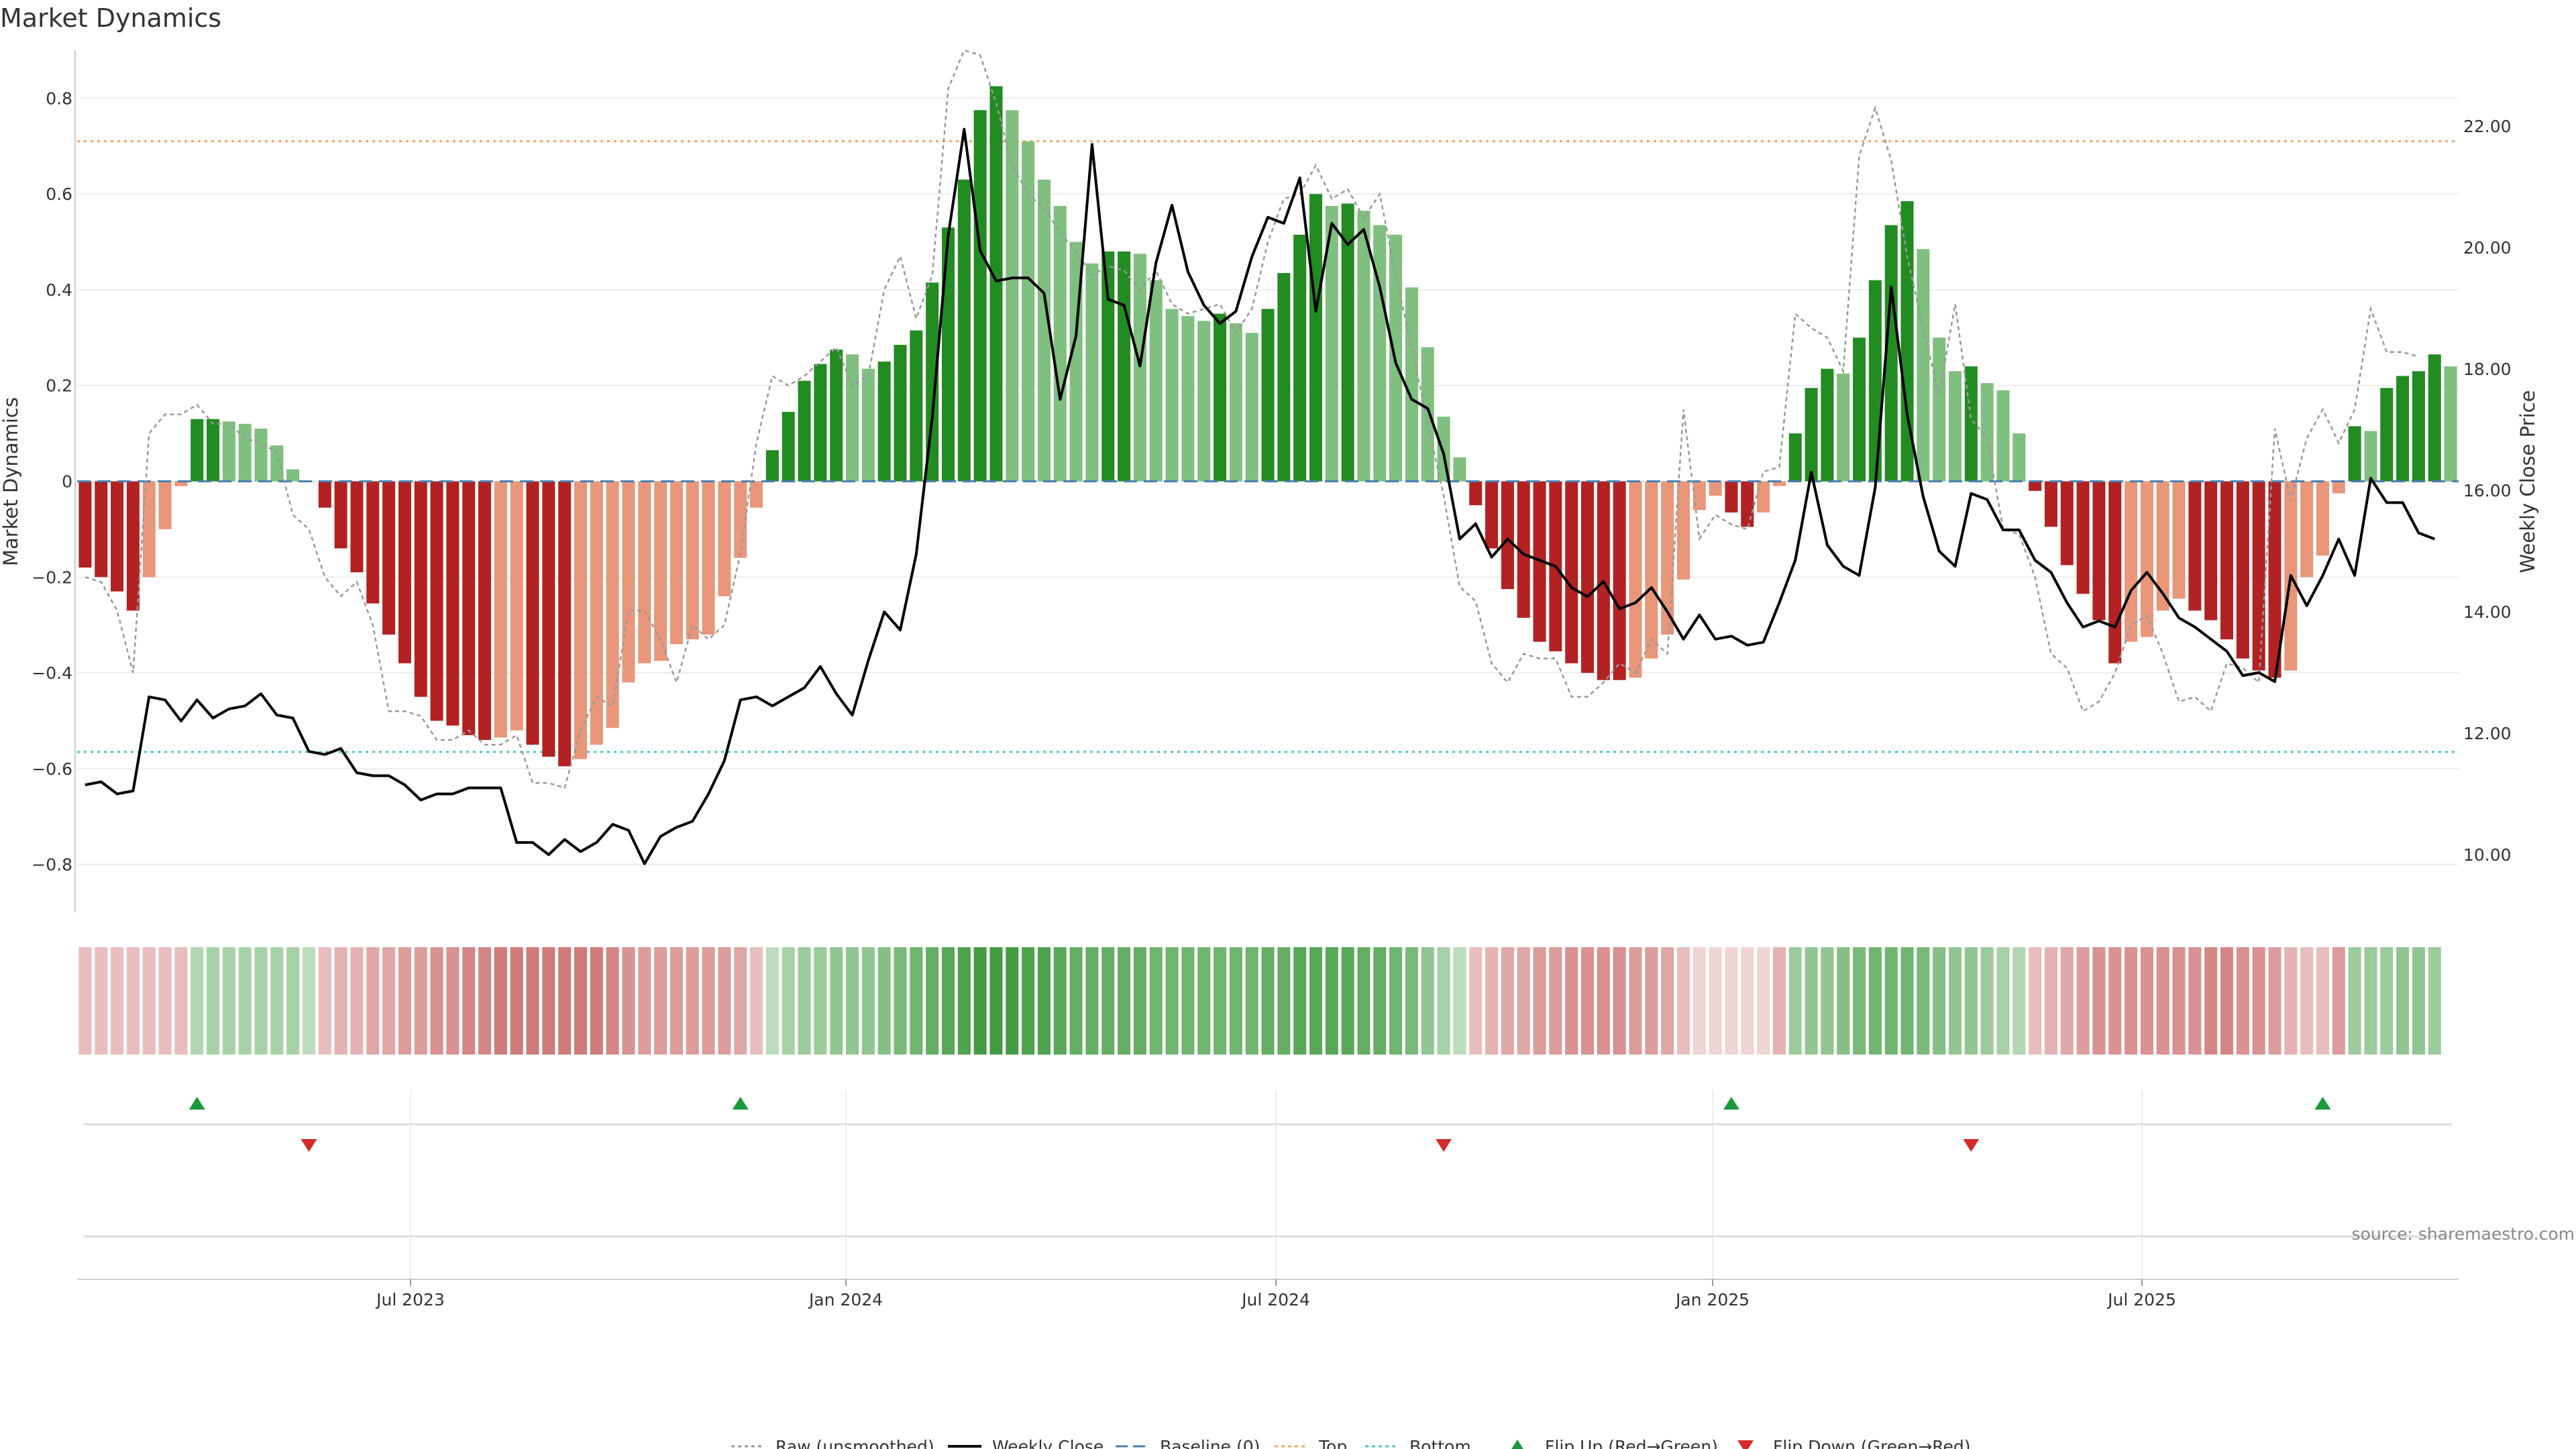 The image size is (2576, 1449). Describe the element at coordinates (1971, 1145) in the screenshot. I see `flip-down-marker` at that location.